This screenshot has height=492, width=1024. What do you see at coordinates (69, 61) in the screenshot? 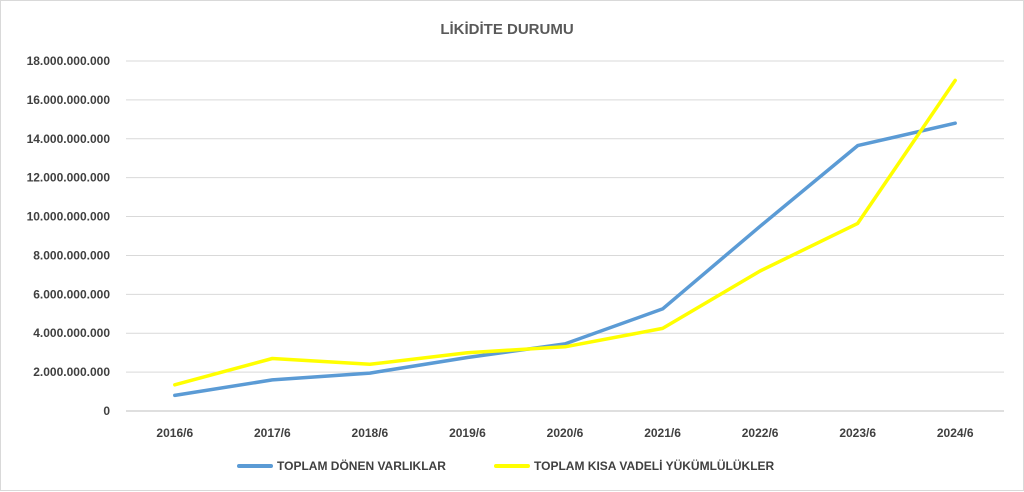
I see `y-tick-label: 18.000.000.000` at bounding box center [69, 61].